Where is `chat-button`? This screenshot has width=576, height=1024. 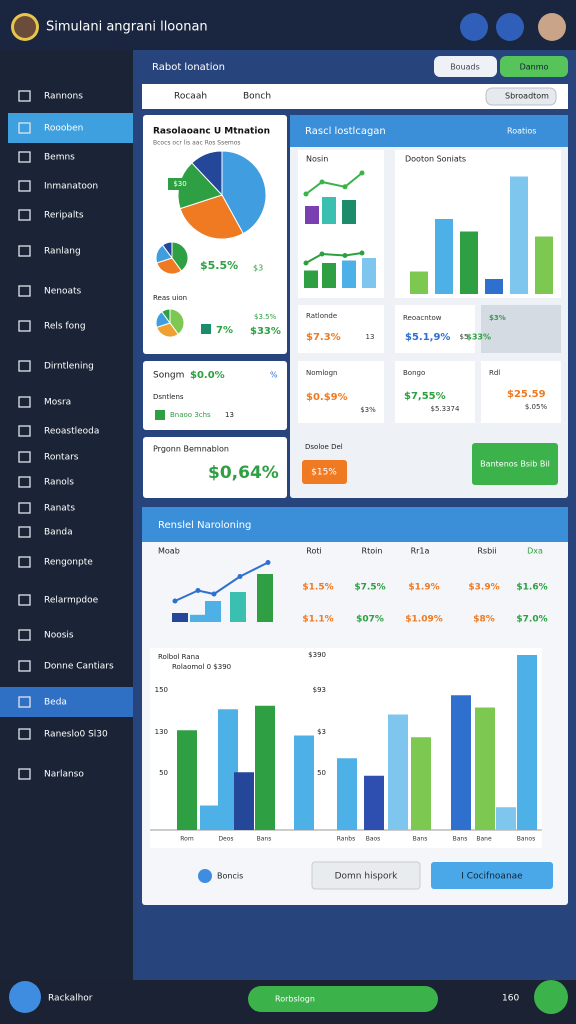 chat-button is located at coordinates (551, 997).